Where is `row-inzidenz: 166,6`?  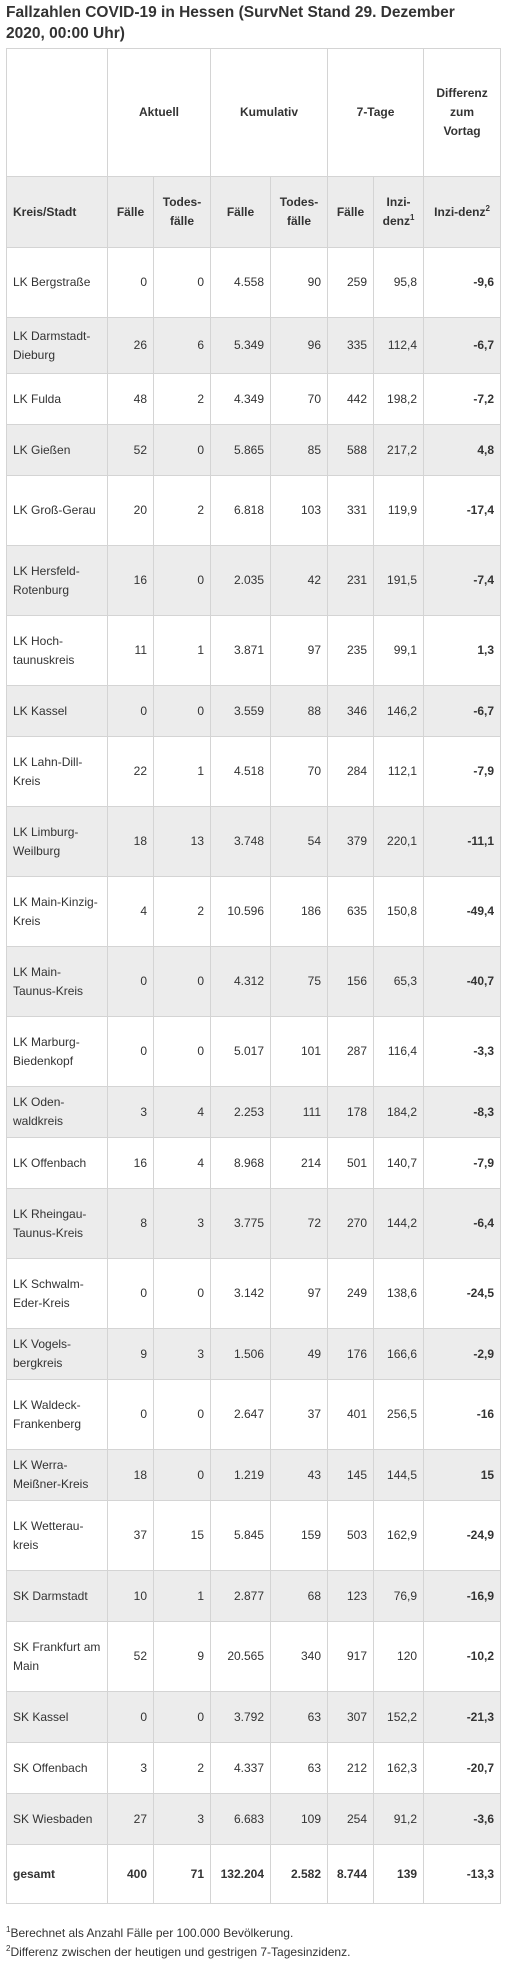 row-inzidenz: 166,6 is located at coordinates (399, 1354).